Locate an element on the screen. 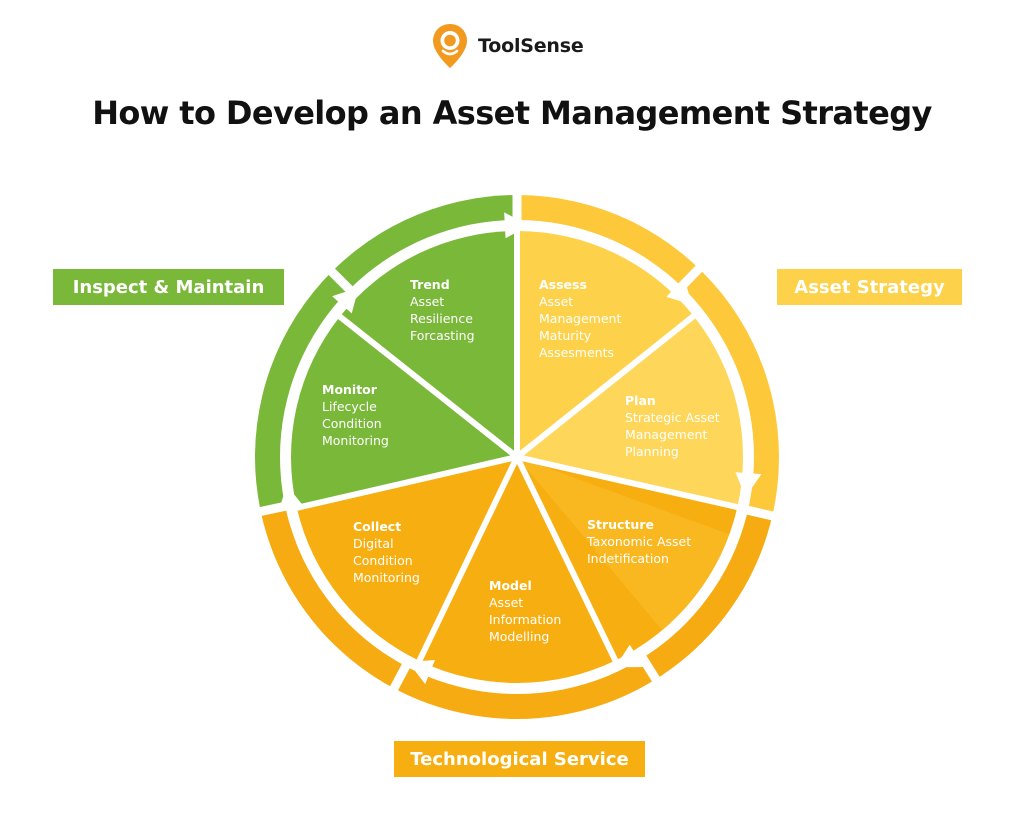  brand-name: ToolSense is located at coordinates (531, 46).